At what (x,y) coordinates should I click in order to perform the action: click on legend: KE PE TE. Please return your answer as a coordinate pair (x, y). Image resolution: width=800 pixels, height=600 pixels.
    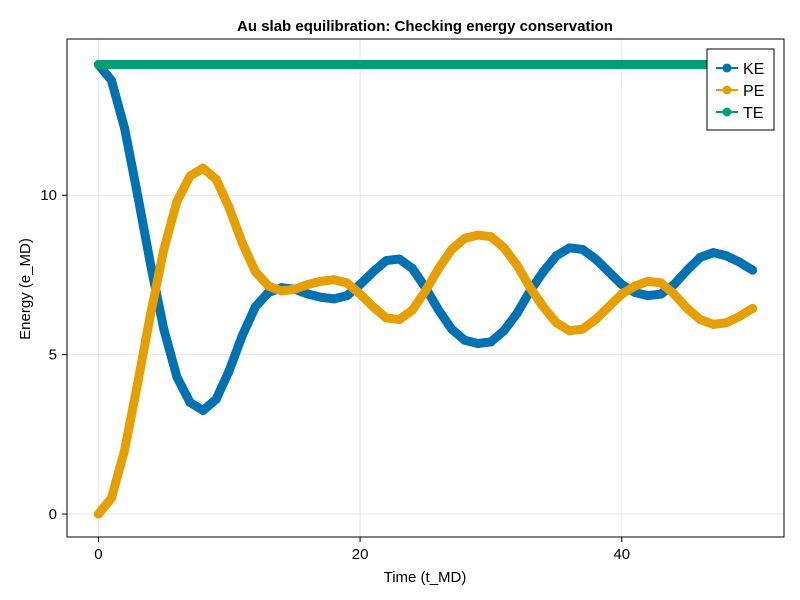
    Looking at the image, I should click on (740, 89).